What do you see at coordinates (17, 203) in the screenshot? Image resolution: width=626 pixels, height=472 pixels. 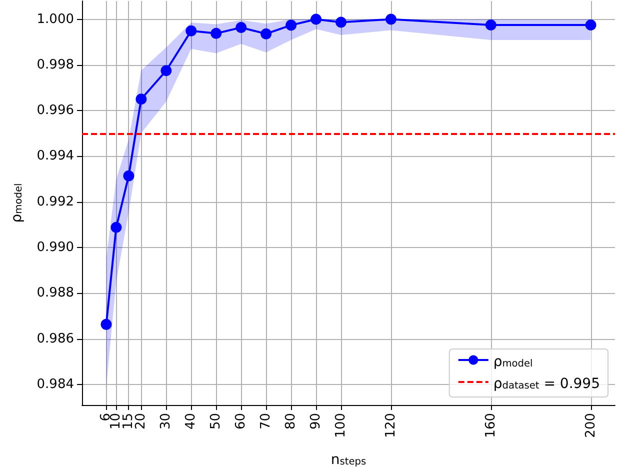 I see `y-axis-title: ρmodel` at bounding box center [17, 203].